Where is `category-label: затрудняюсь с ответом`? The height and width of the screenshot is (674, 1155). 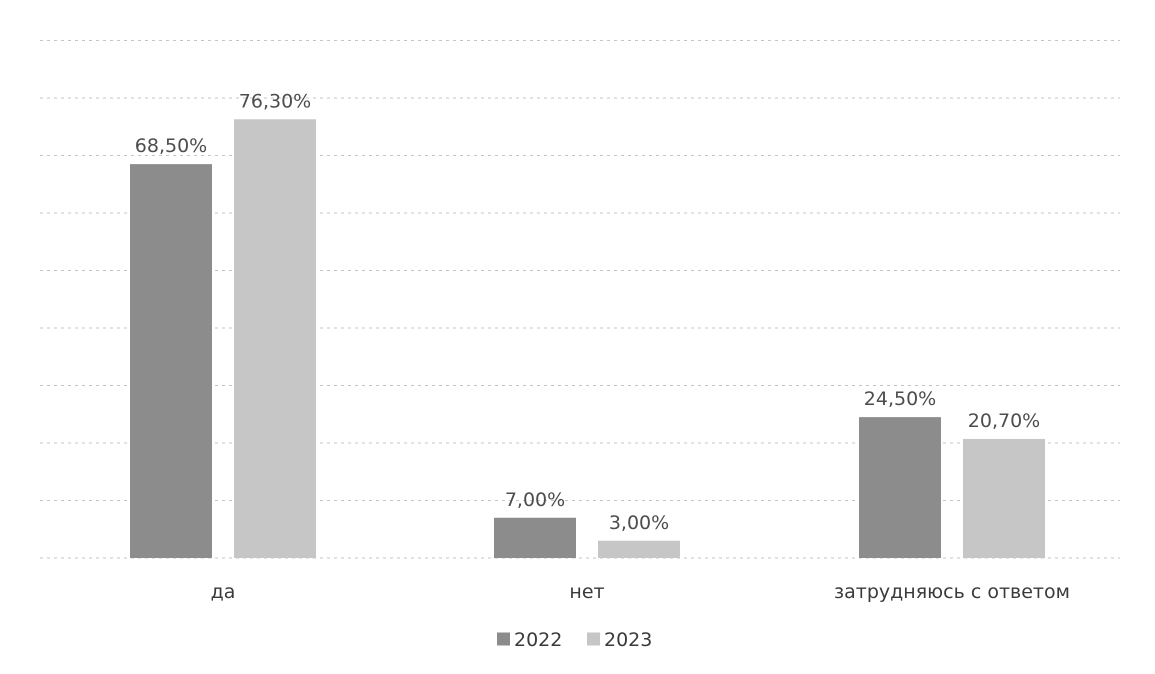
category-label: затрудняюсь с ответом is located at coordinates (952, 592).